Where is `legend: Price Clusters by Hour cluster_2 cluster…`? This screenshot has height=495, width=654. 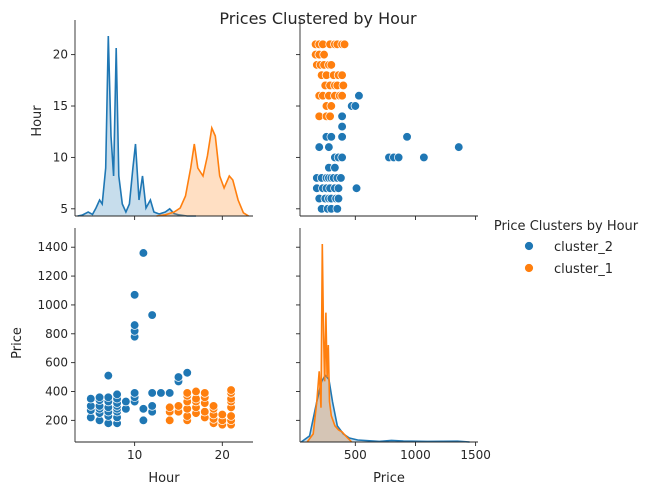
legend: Price Clusters by Hour cluster_2 cluster… is located at coordinates (566, 248).